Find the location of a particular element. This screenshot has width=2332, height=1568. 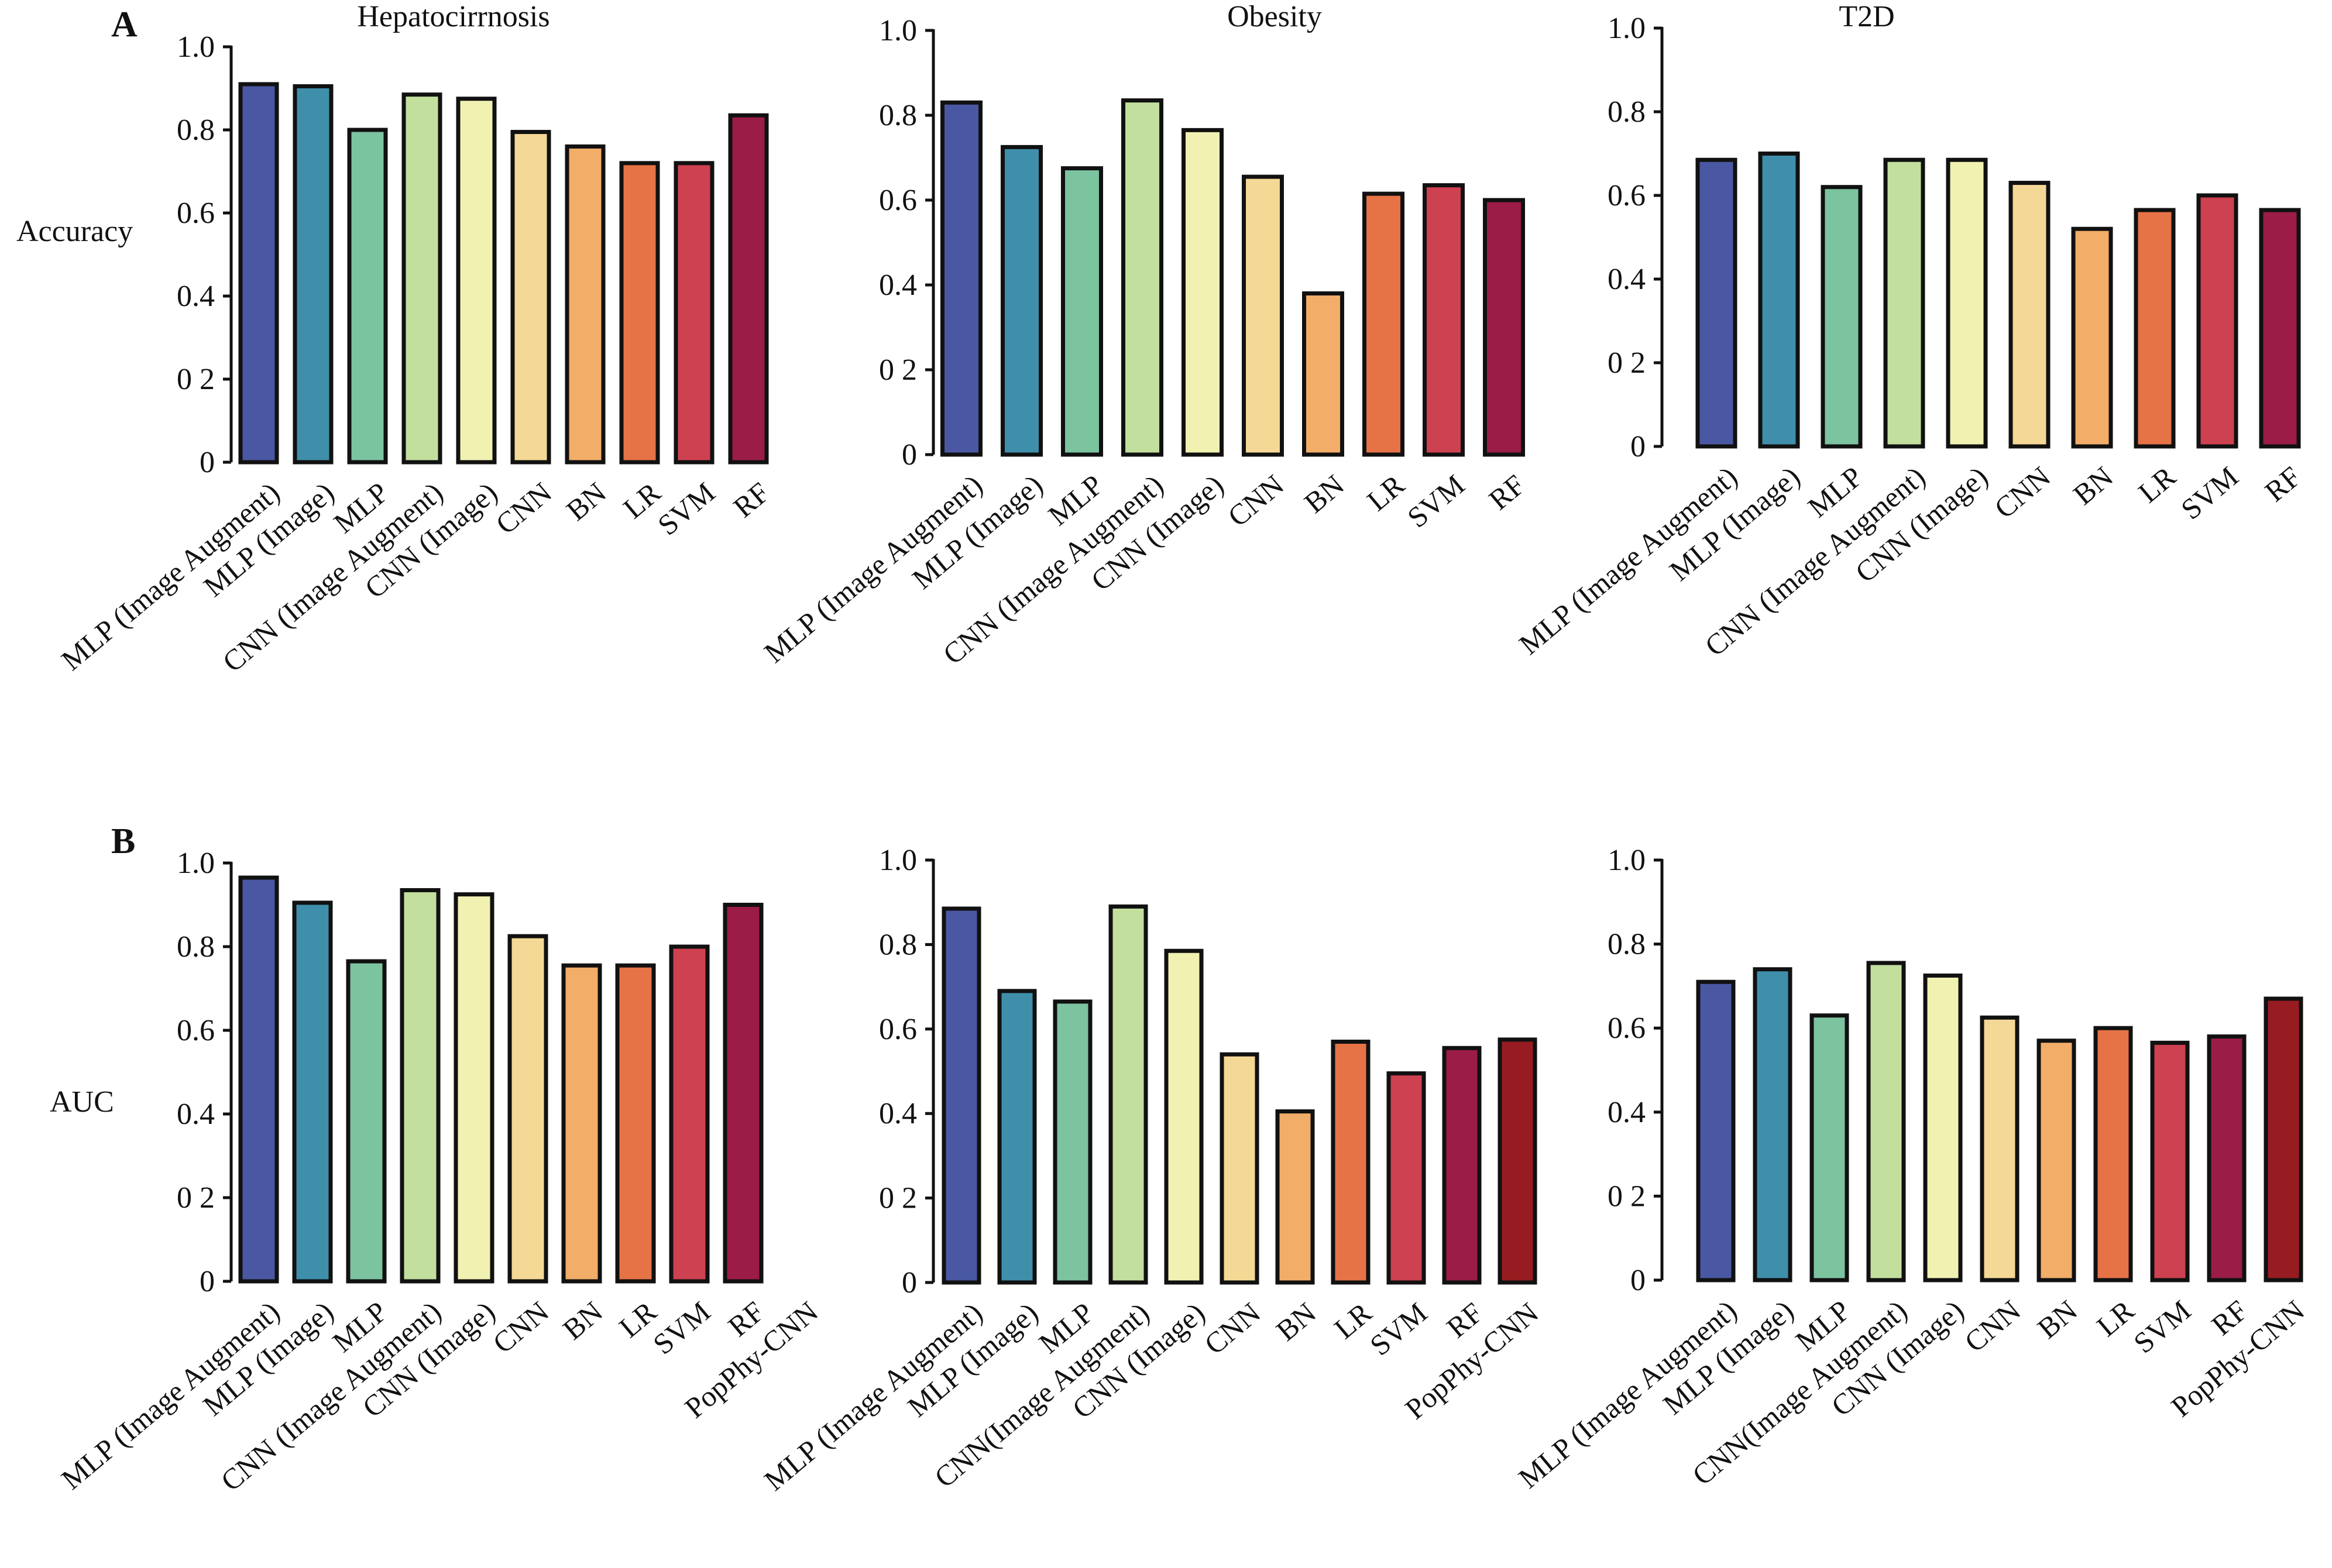

chart-title: Hepatocirrnosis is located at coordinates (453, 16).